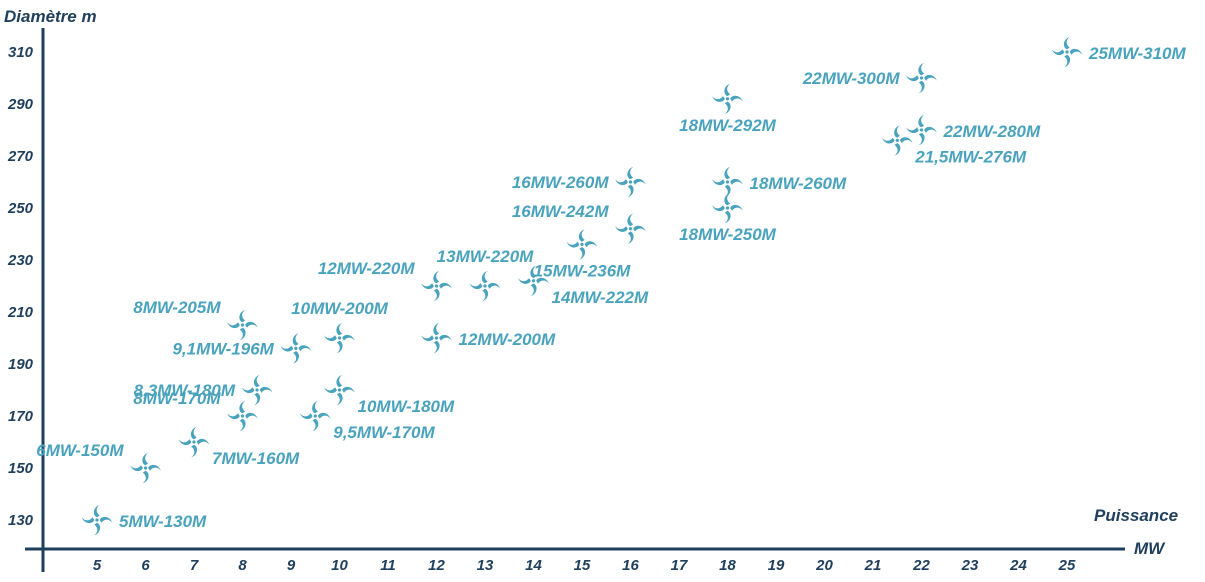 This screenshot has height=582, width=1205. Describe the element at coordinates (851, 78) in the screenshot. I see `point-label: 22MW-300M` at that location.